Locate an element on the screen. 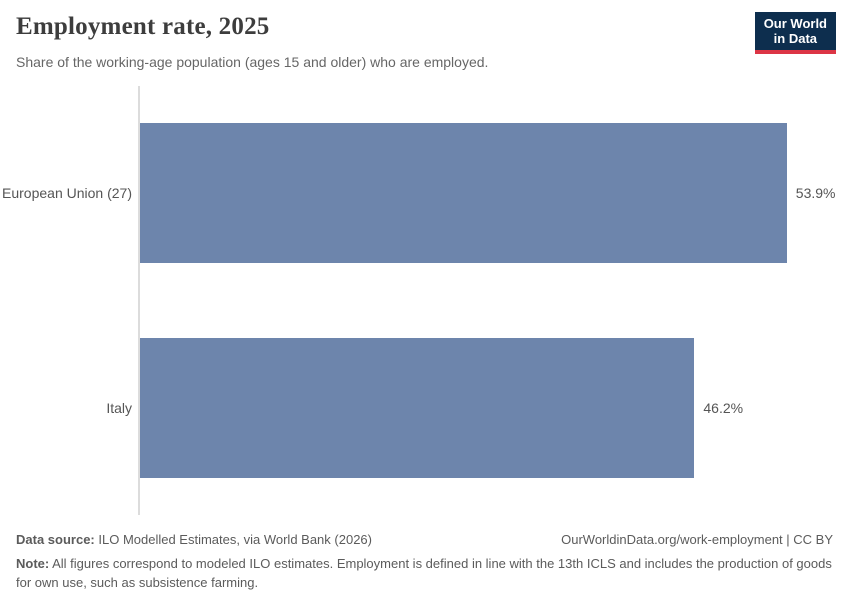  owid-logo: Our World in Data is located at coordinates (795, 33).